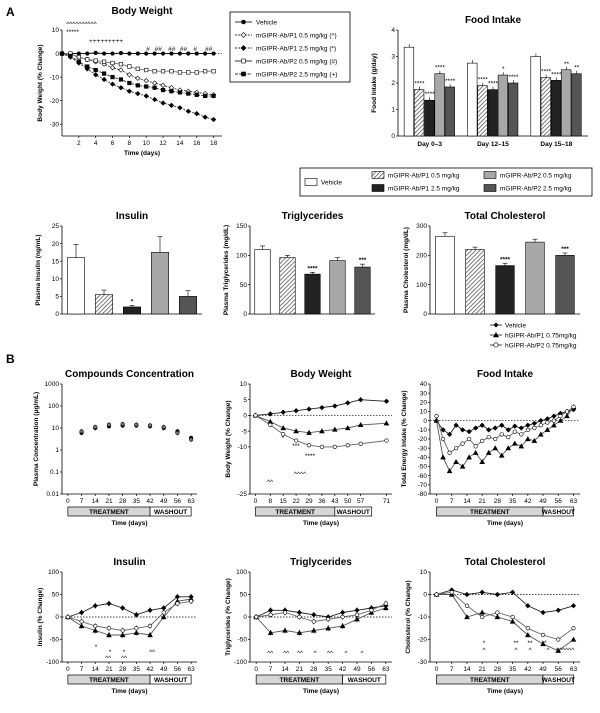  I want to click on y-tick-label: 5, so click(245, 400).